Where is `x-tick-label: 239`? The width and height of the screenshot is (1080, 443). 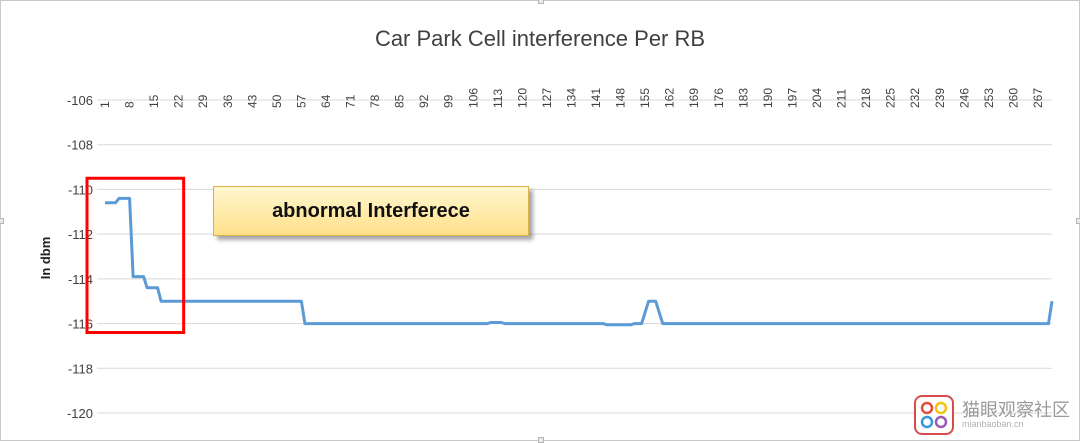
x-tick-label: 239 is located at coordinates (940, 98).